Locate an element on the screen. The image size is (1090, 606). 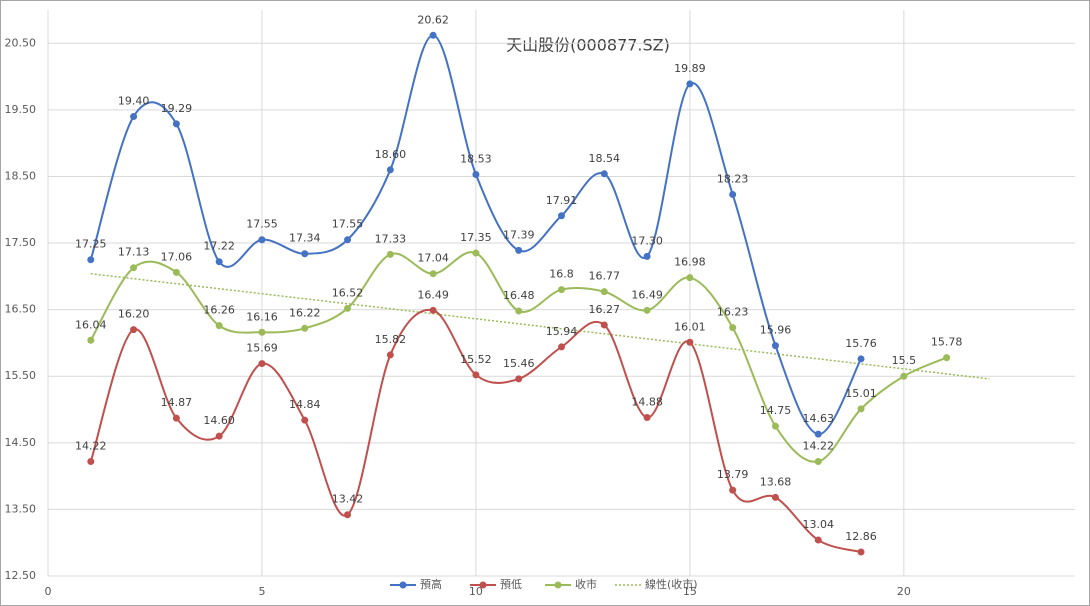
data-label: 16.01 is located at coordinates (690, 326).